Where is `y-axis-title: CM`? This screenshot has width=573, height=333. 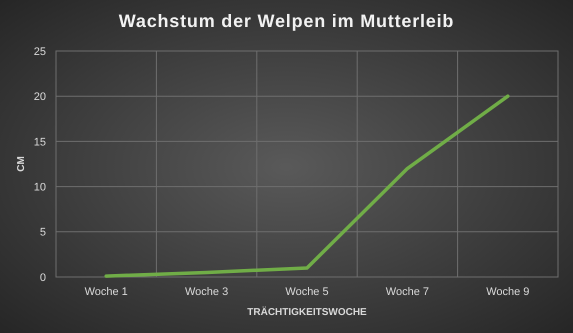
y-axis-title: CM is located at coordinates (21, 164).